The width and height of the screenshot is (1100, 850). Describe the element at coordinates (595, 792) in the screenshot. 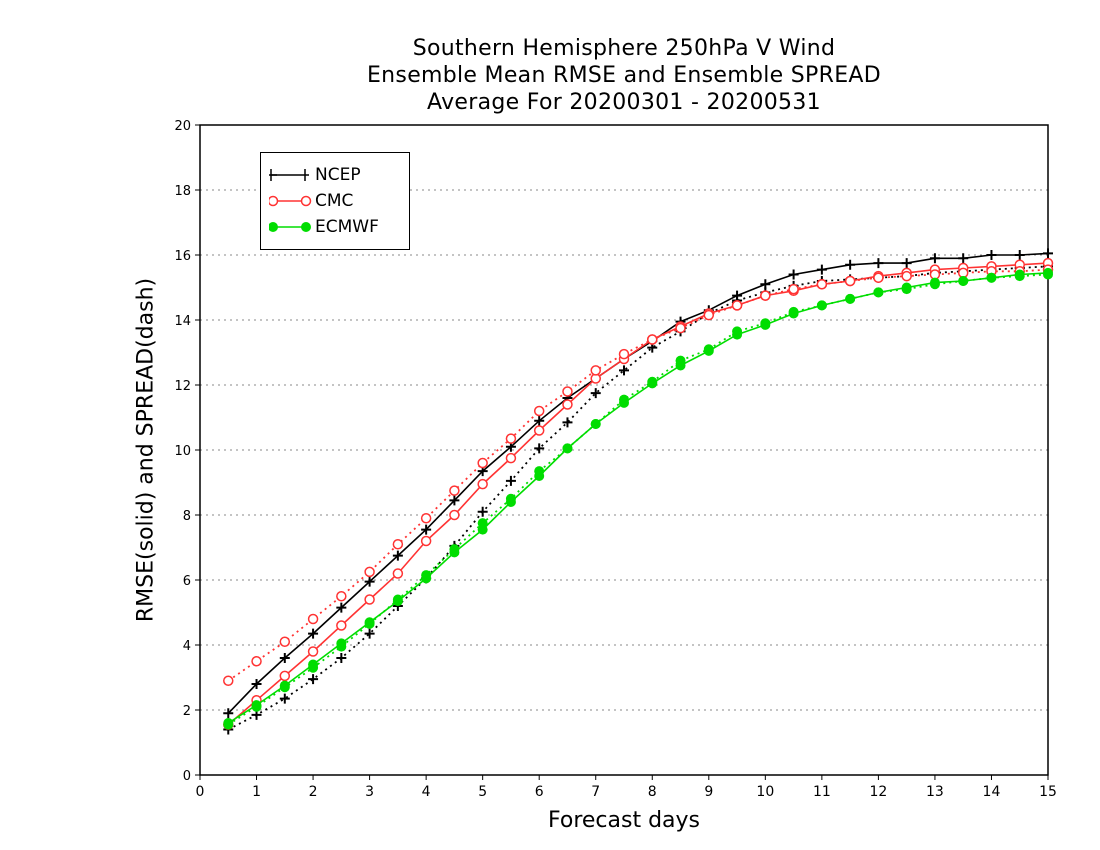

I see `x-tick-label: 7` at that location.